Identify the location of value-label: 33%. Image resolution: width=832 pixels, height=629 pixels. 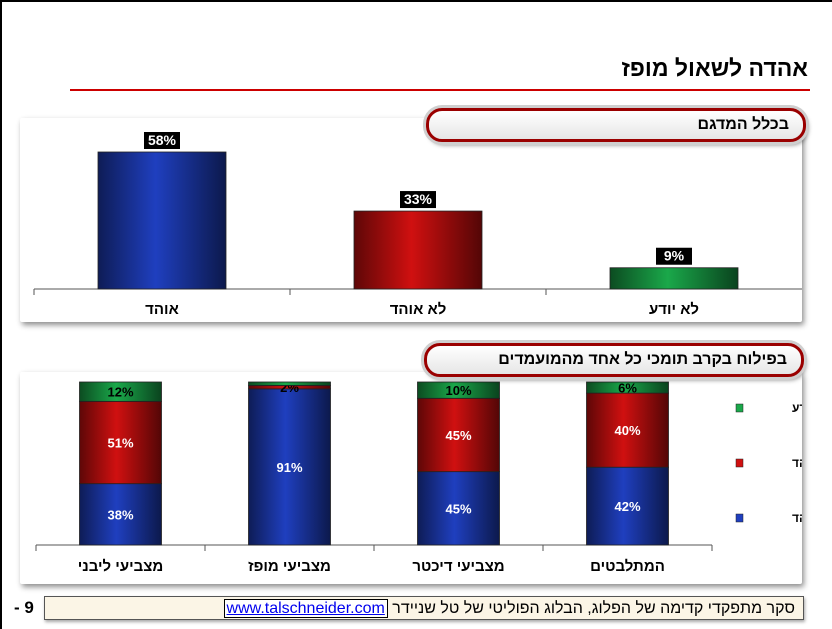
(418, 199).